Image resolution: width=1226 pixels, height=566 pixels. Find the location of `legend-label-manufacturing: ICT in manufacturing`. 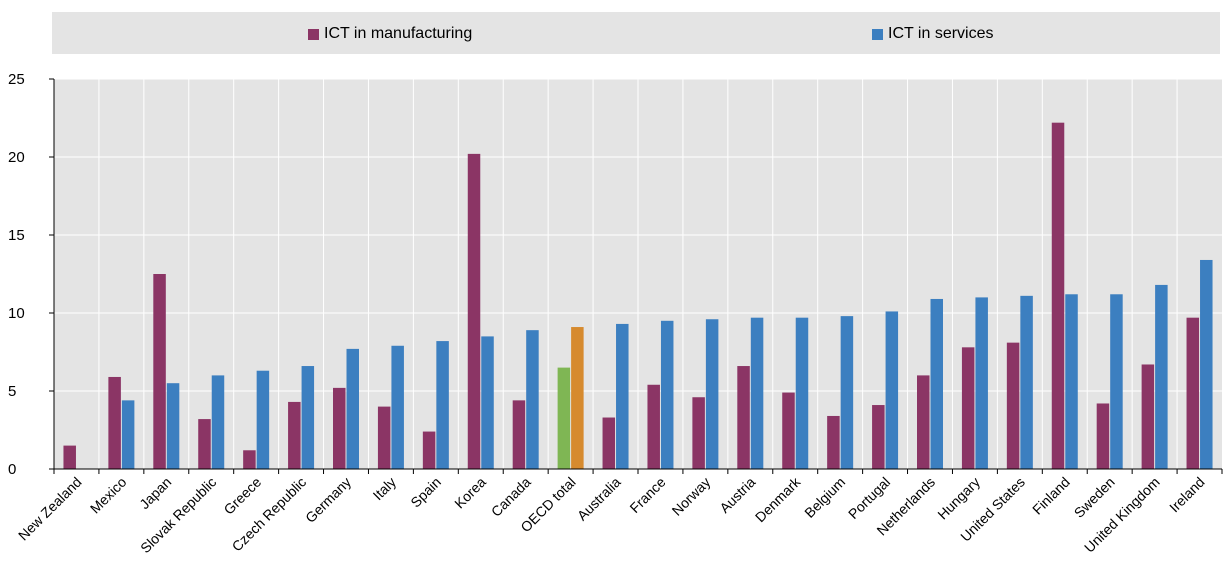

legend-label-manufacturing: ICT in manufacturing is located at coordinates (398, 33).